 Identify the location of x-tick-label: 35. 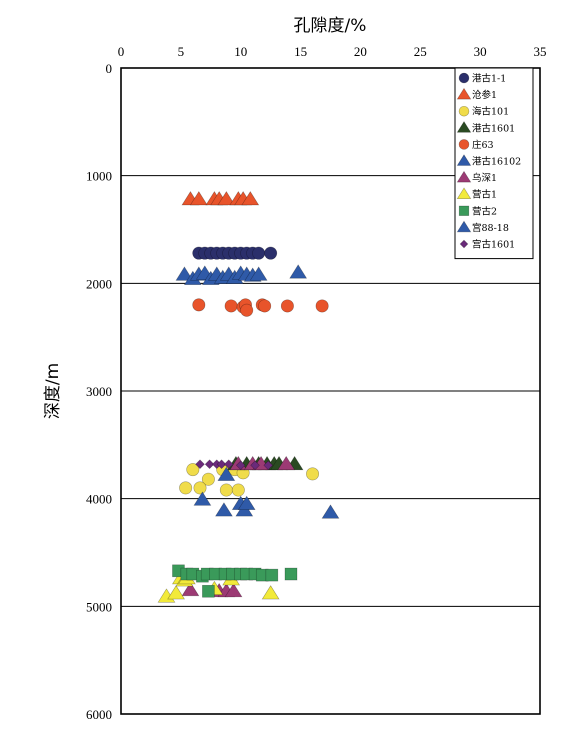
(540, 51).